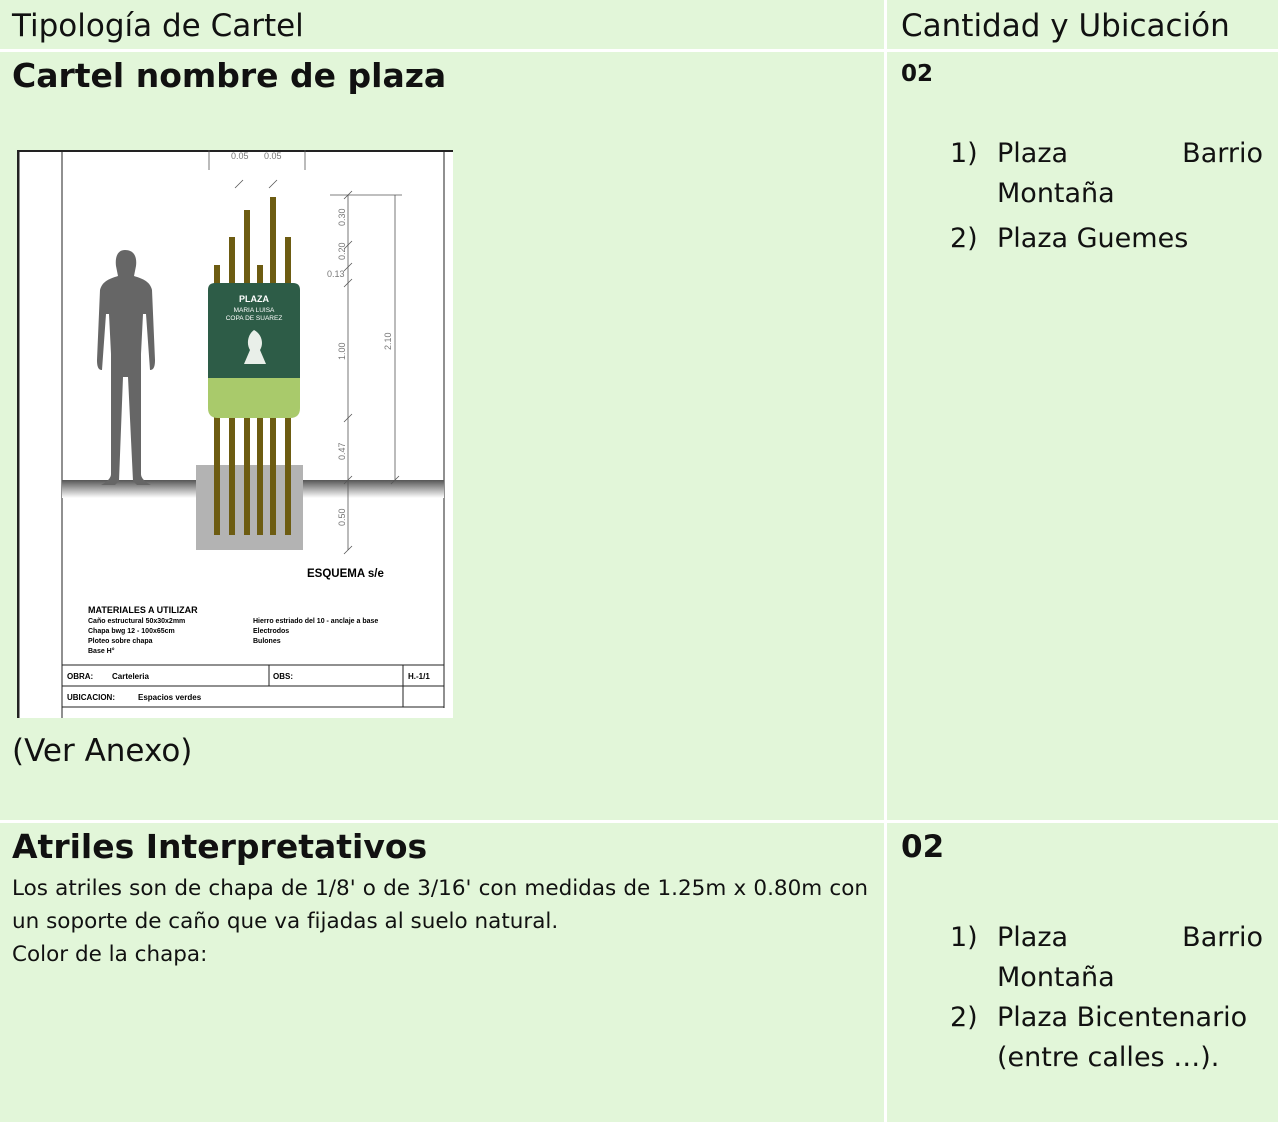 This screenshot has width=1278, height=1122. What do you see at coordinates (345, 574) in the screenshot?
I see `drawing-caption: ESQUEMA s/e` at bounding box center [345, 574].